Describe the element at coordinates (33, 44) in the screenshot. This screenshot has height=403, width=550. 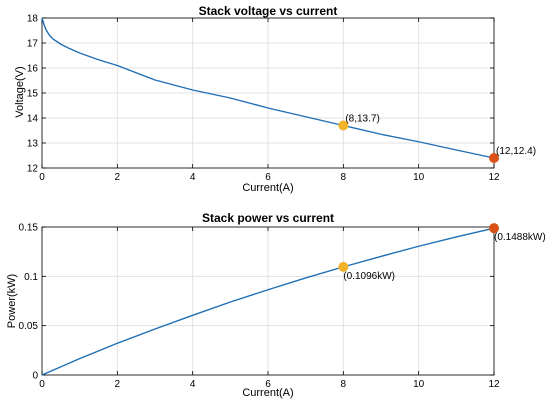
I see `voltage-plot-ytick-label: 17` at that location.